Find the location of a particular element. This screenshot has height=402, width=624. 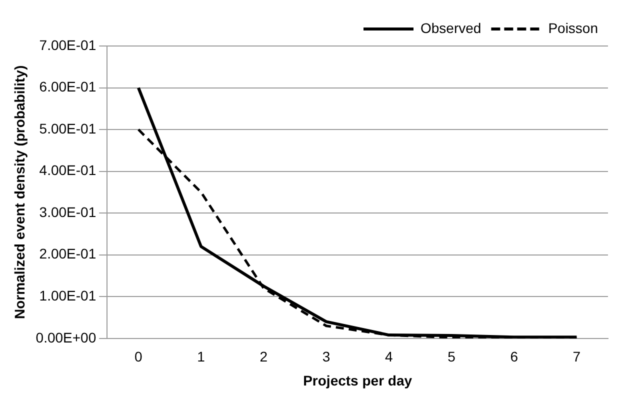

y-tick-label: 0.00E+00 is located at coordinates (66, 337).